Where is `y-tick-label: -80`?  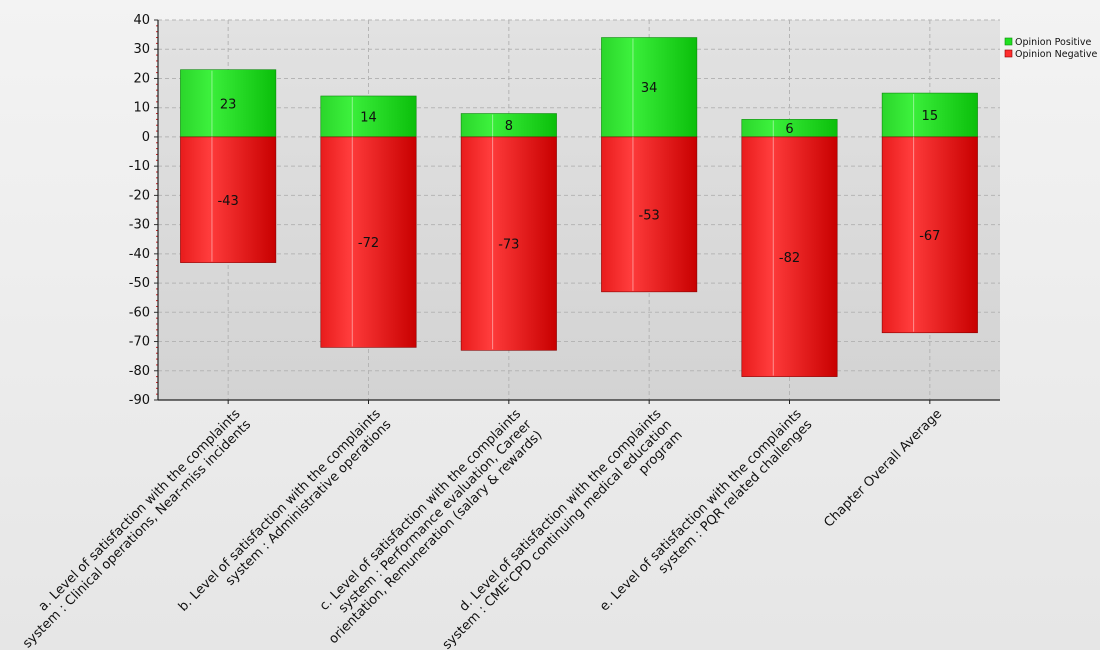
y-tick-label: -80 is located at coordinates (139, 371).